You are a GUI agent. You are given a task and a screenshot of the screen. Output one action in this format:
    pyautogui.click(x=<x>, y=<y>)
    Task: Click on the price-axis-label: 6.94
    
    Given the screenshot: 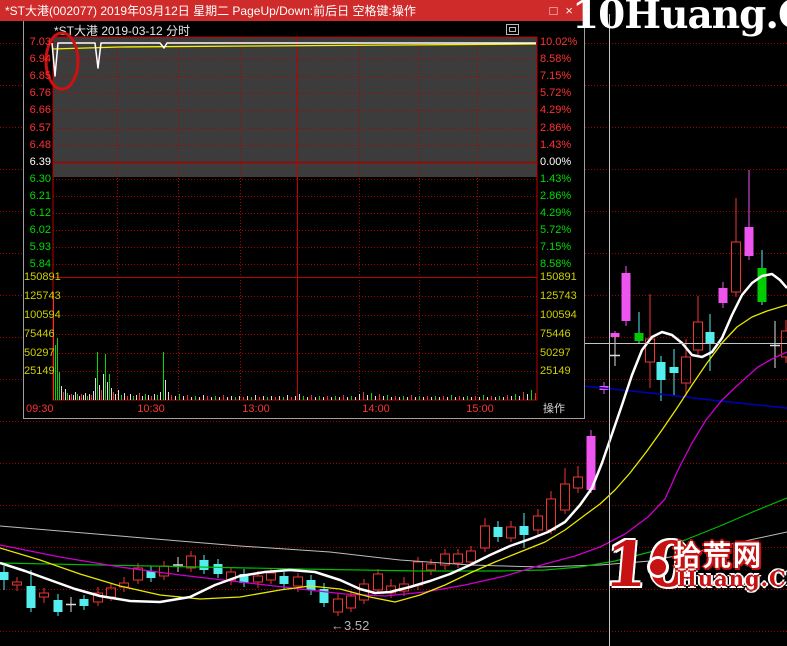 What is the action you would take?
    pyautogui.click(x=40, y=59)
    